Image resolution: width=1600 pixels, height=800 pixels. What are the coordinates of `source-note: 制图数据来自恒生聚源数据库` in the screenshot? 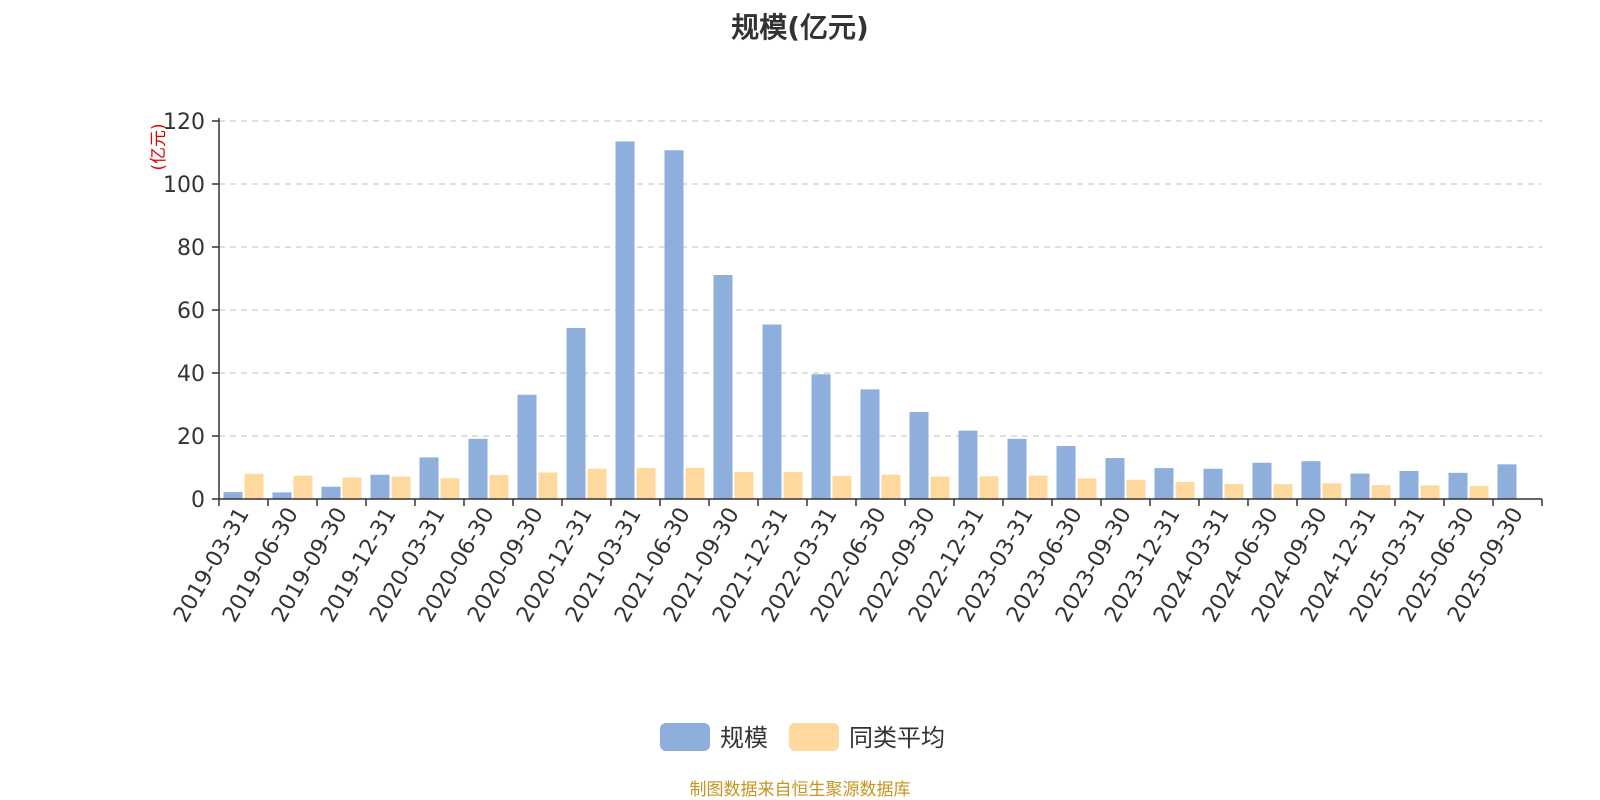 It's located at (800, 790).